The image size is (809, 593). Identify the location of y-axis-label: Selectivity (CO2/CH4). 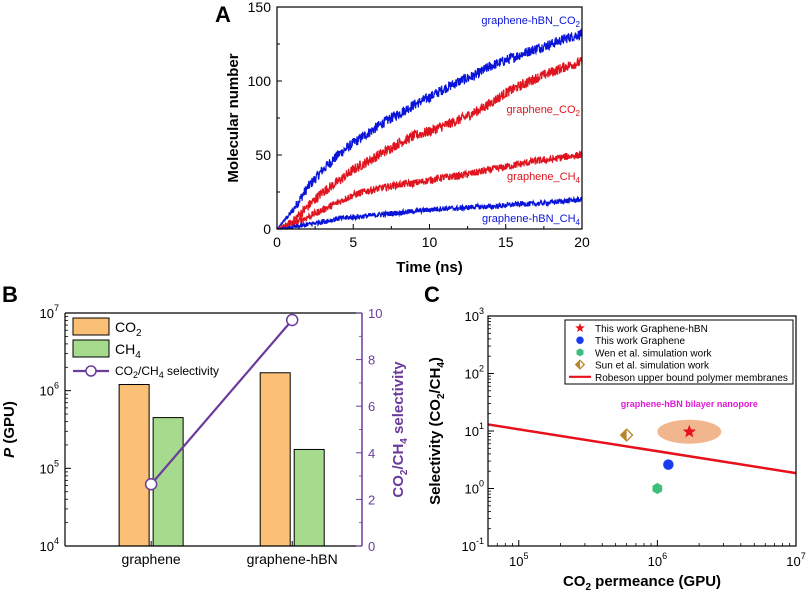
(437, 431).